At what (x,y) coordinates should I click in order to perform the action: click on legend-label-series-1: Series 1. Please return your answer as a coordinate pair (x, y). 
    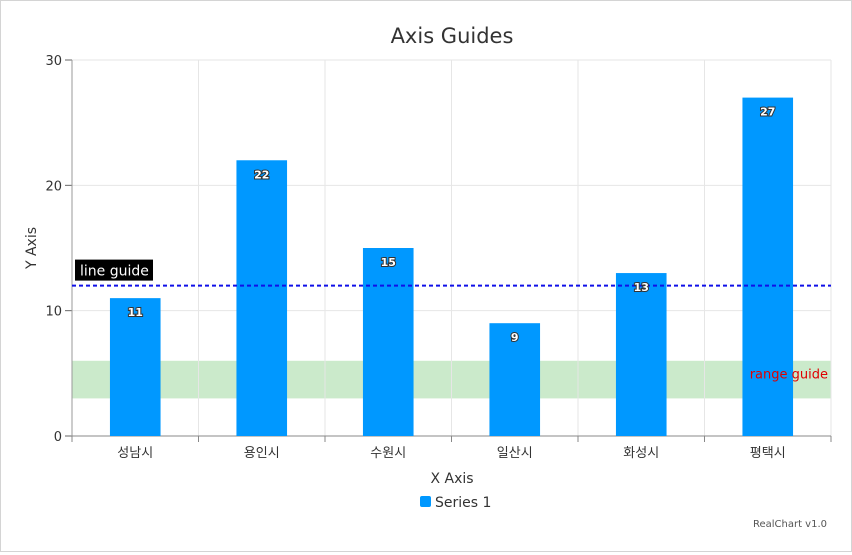
    Looking at the image, I should click on (463, 503).